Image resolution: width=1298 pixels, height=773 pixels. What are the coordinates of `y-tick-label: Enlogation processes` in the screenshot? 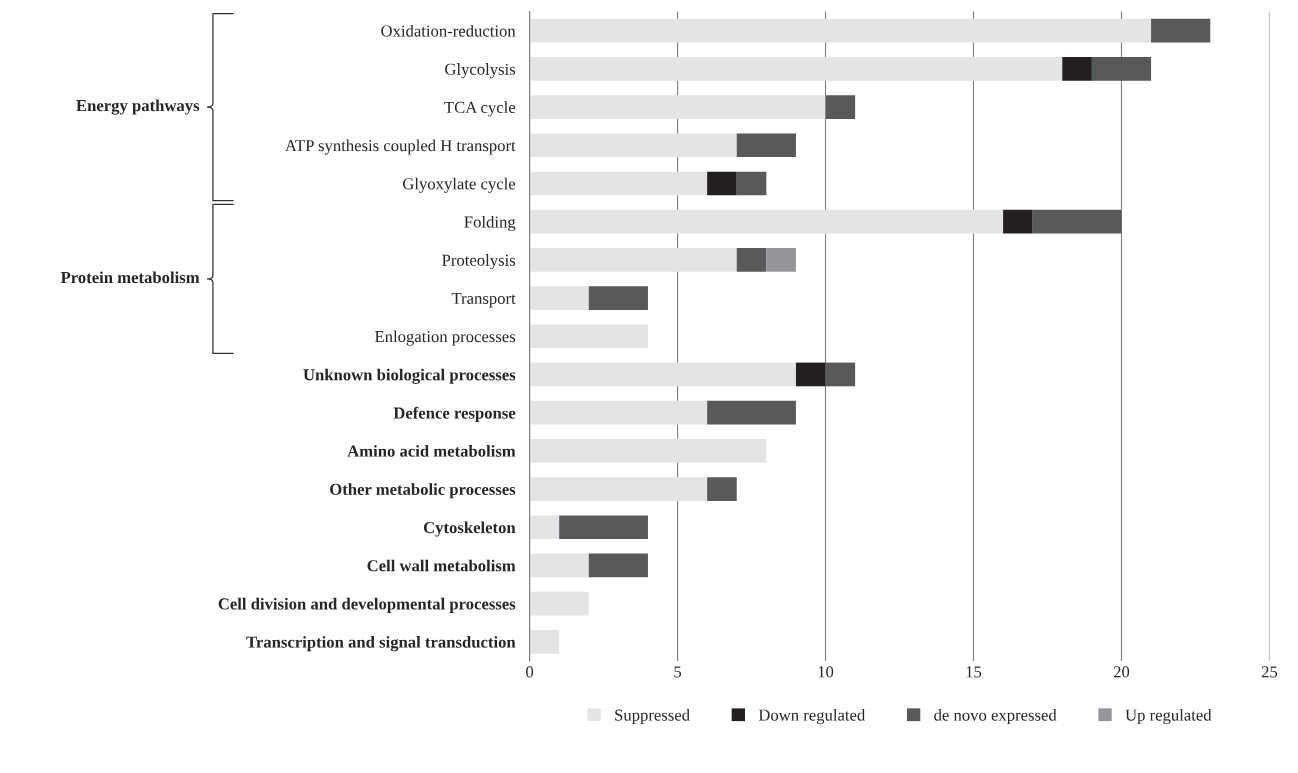 It's located at (445, 338).